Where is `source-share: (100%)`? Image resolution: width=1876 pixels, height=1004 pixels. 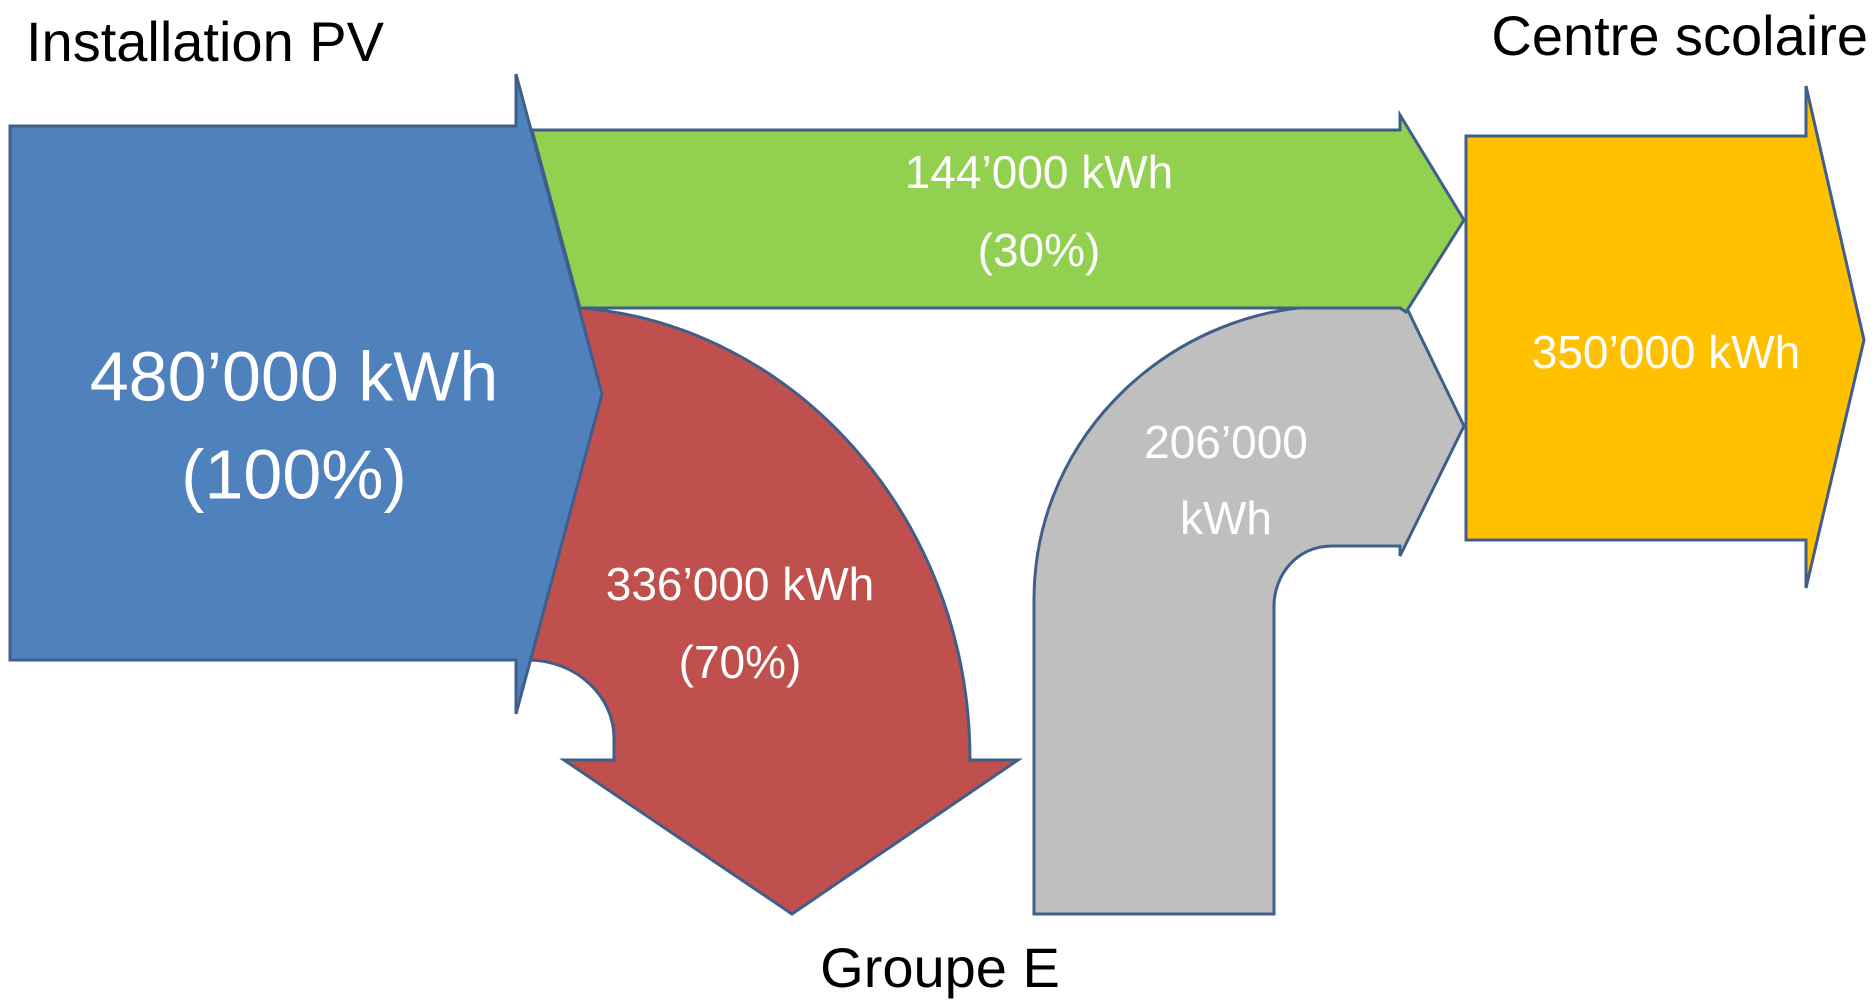 source-share: (100%) is located at coordinates (294, 474).